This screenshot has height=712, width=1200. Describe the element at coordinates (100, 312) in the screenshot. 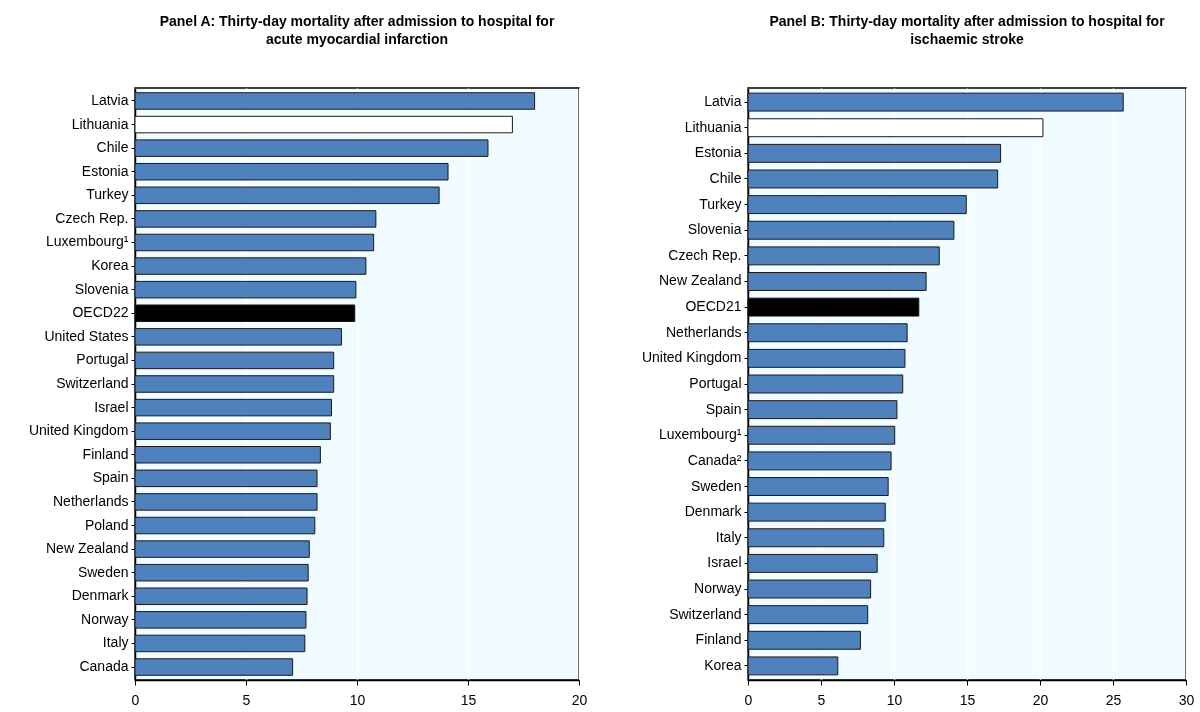

I see `y-tick-label: OECD22` at that location.